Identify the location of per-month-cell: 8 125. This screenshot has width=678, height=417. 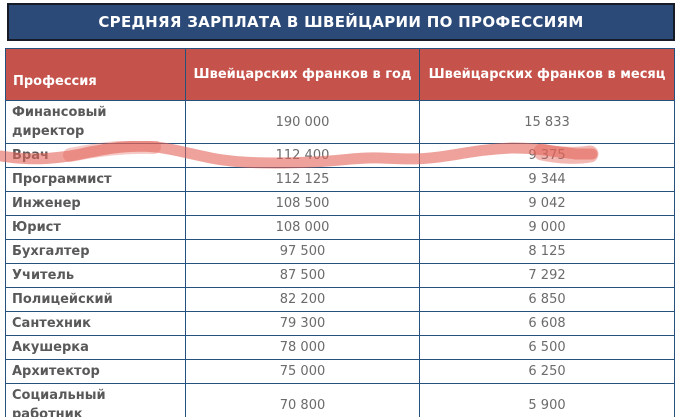
(547, 251).